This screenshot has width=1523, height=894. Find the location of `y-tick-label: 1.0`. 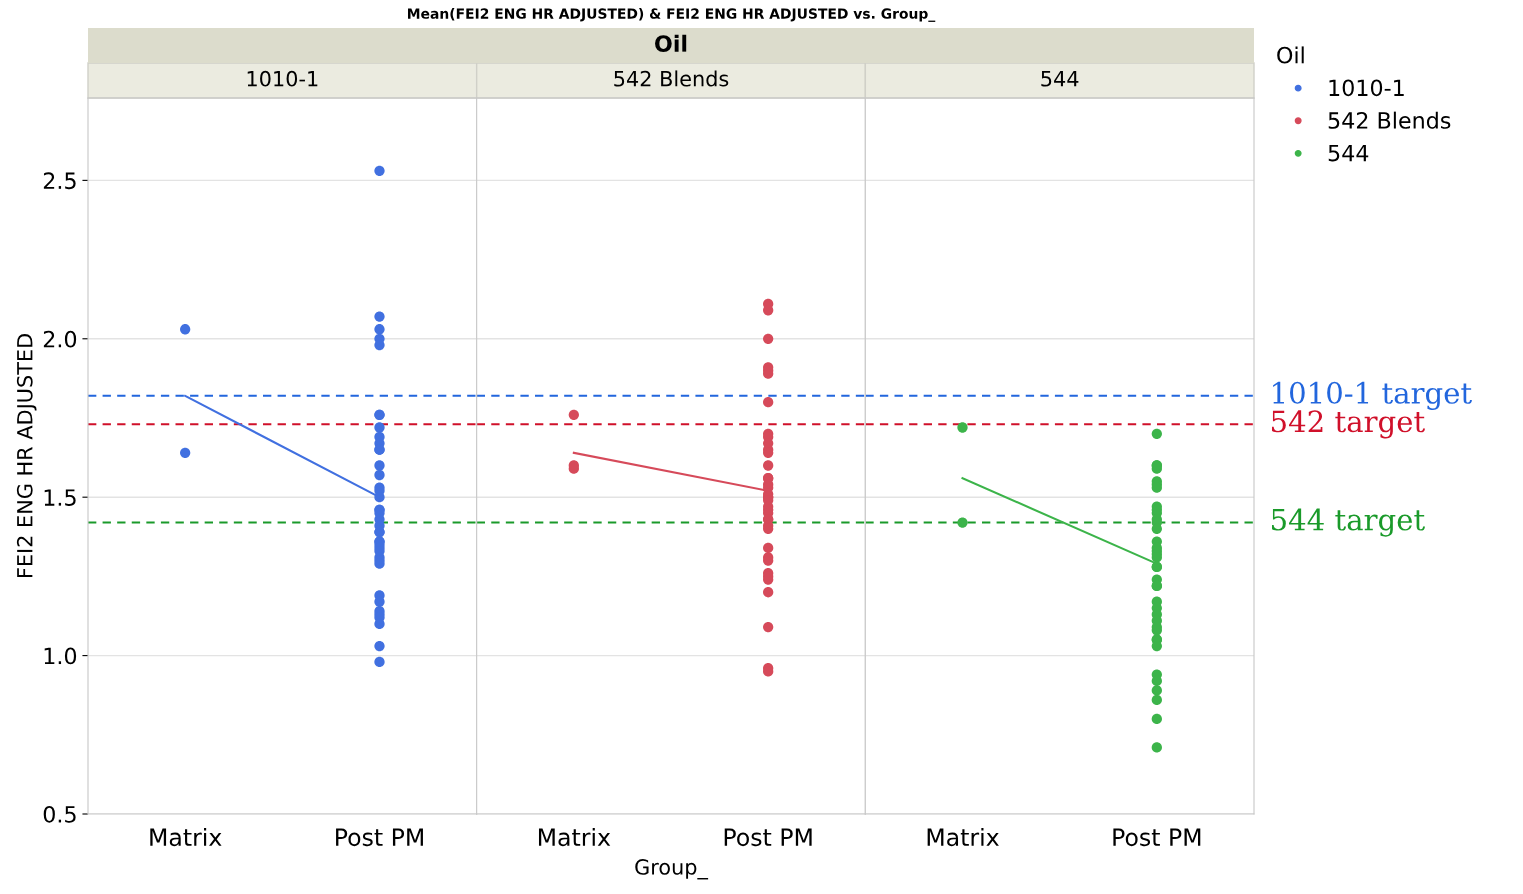

y-tick-label: 1.0 is located at coordinates (60, 656).